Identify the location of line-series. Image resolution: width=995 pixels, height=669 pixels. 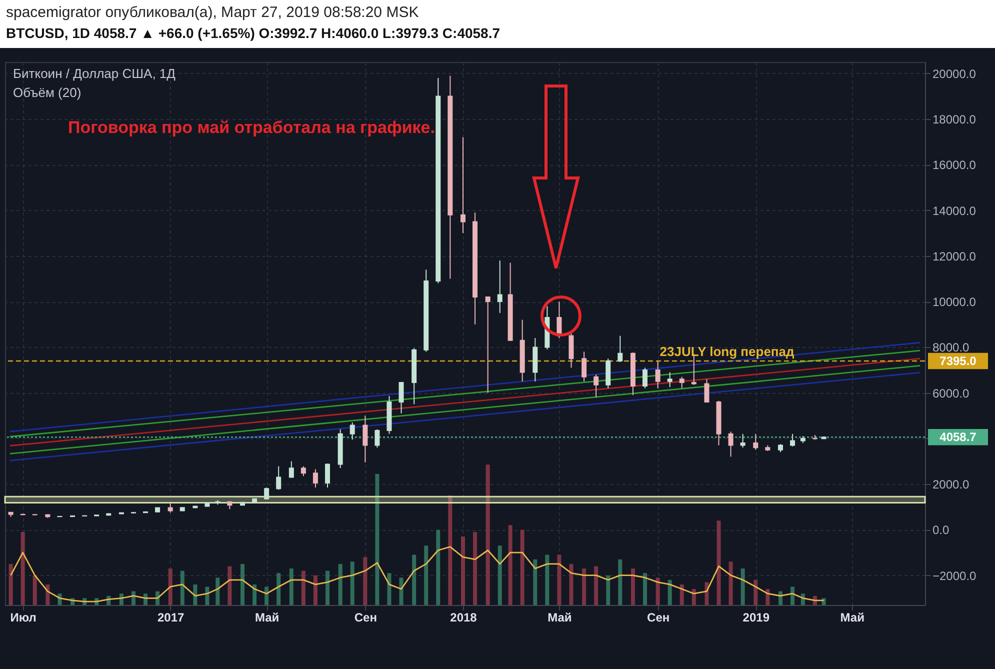
(417, 574).